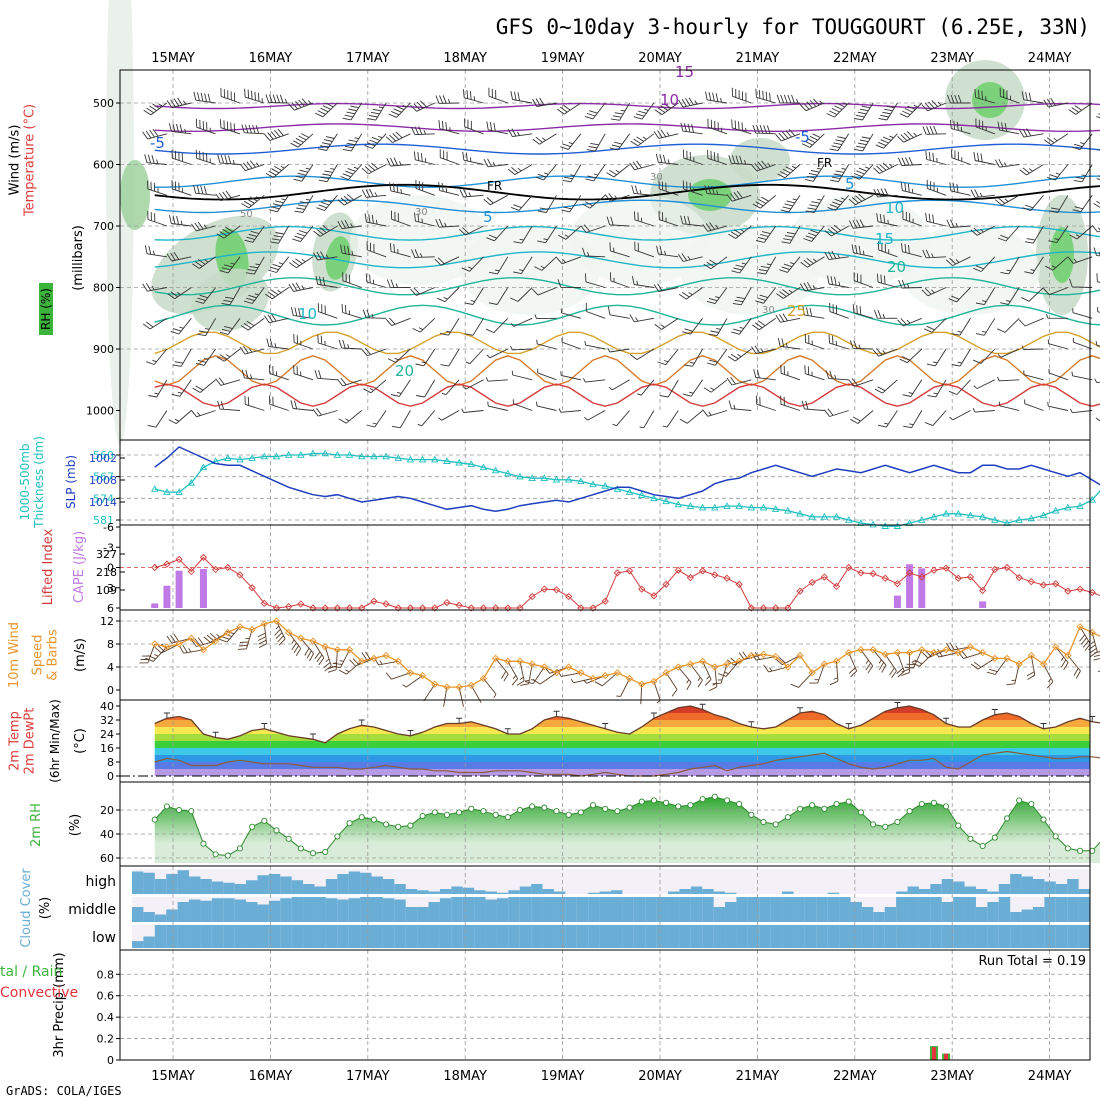 The image size is (1100, 1100). What do you see at coordinates (15, 741) in the screenshot?
I see `axis-title-line: 2m Temp` at bounding box center [15, 741].